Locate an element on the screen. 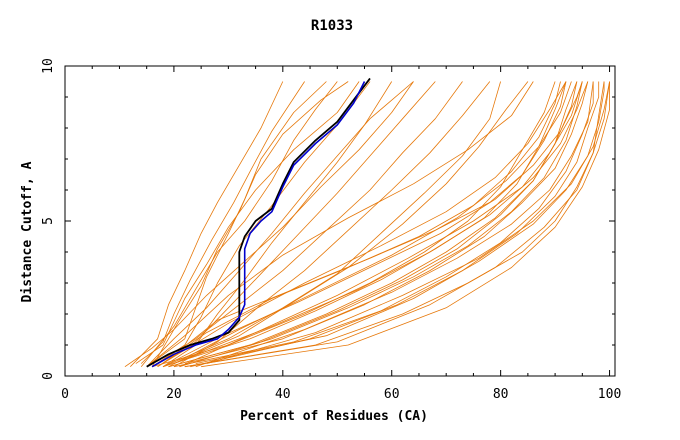 The image size is (680, 440). y-tick-label: 10 is located at coordinates (48, 66).